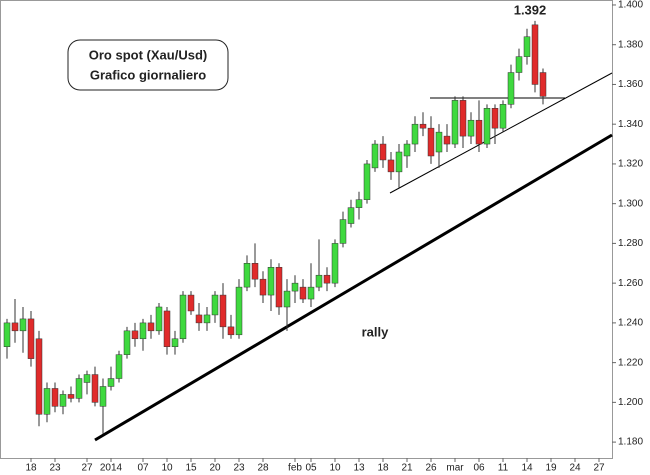  What do you see at coordinates (143, 468) in the screenshot?
I see `x-tick-label: 07` at bounding box center [143, 468].